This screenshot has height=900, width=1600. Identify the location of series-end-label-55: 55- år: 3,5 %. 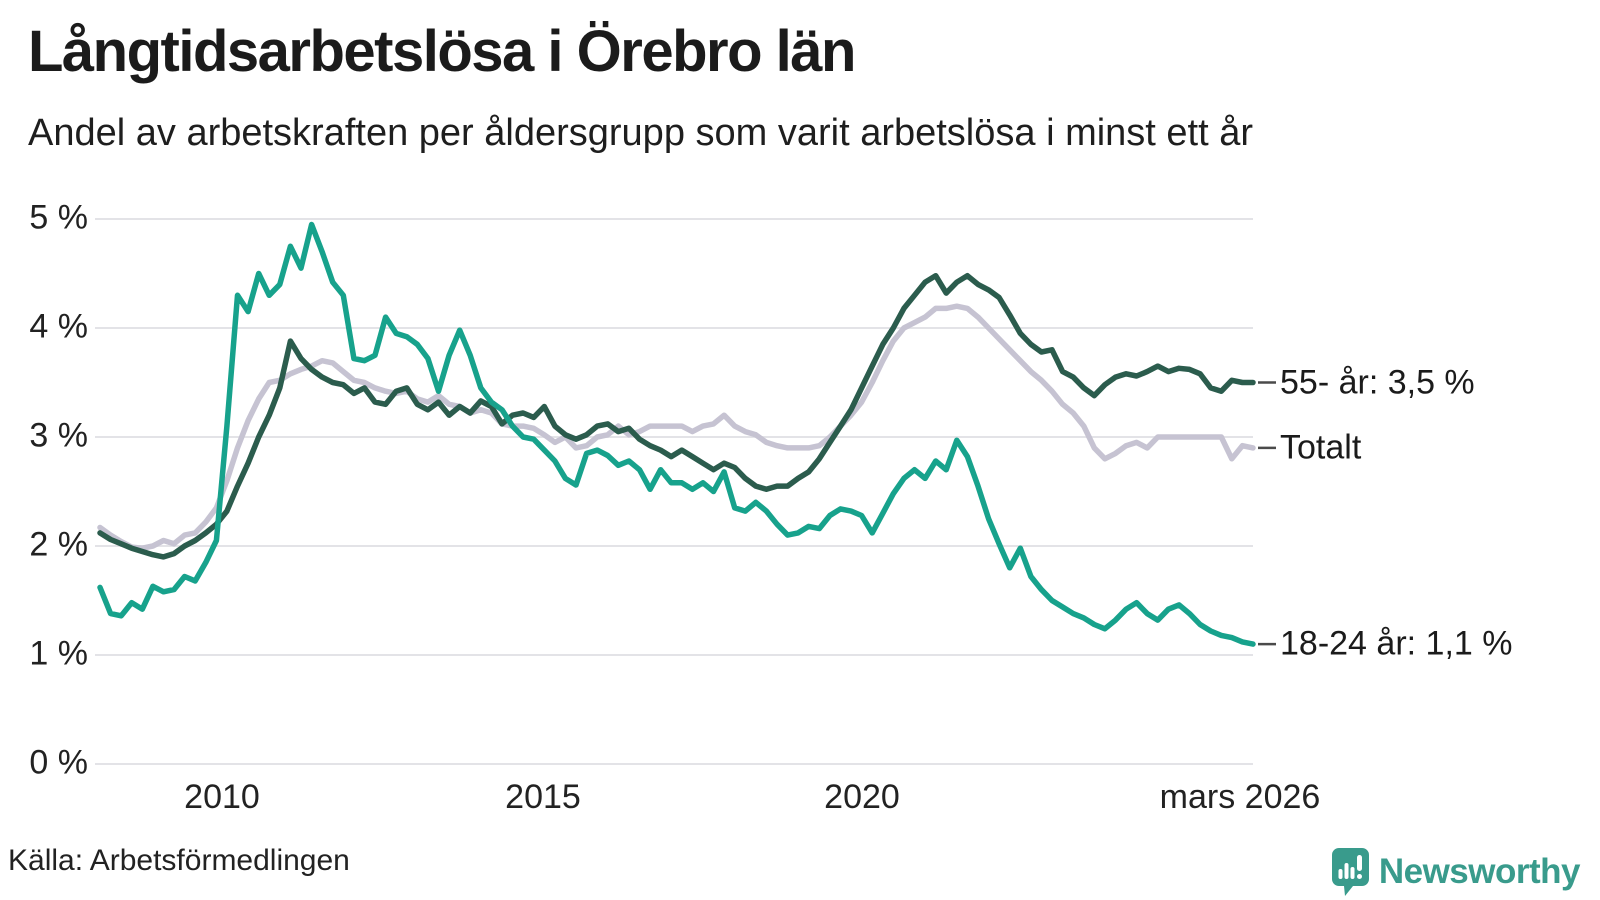
(1377, 382).